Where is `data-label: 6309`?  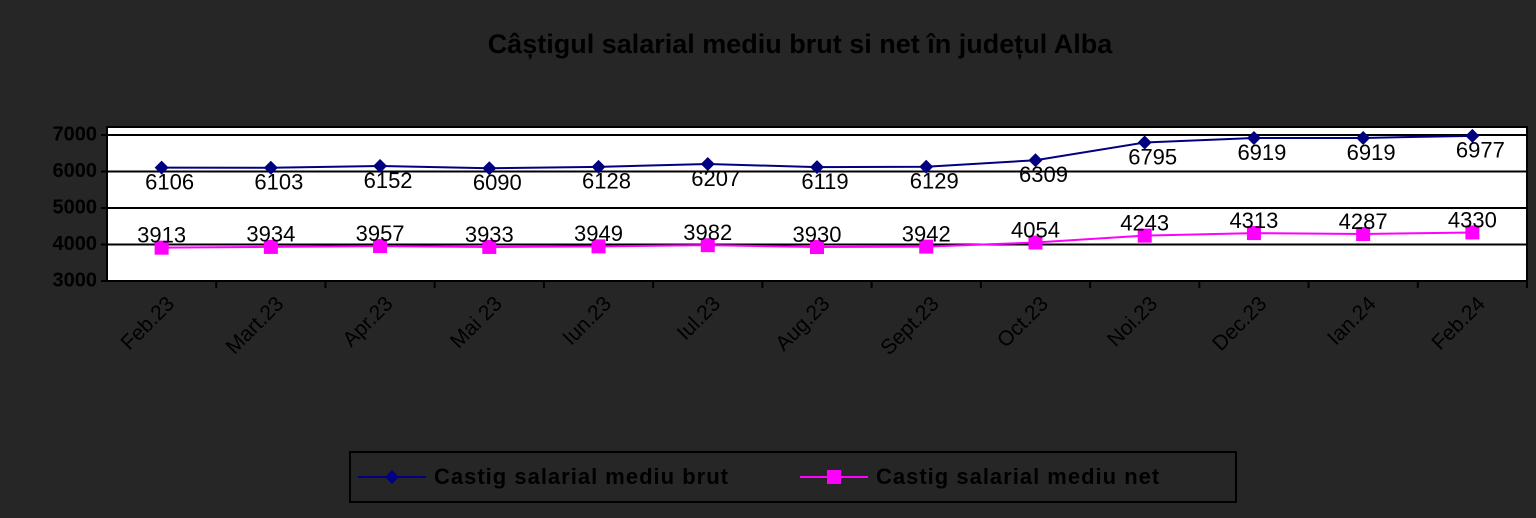
data-label: 6309 is located at coordinates (1043, 174).